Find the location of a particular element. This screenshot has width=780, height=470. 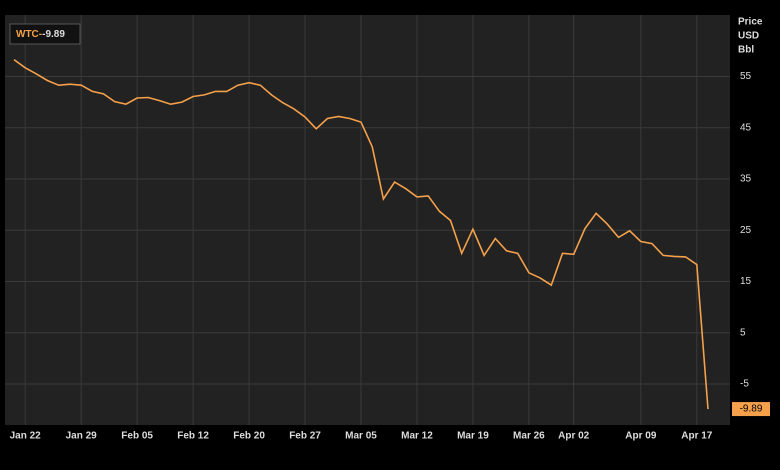

x-tick-label: Feb 27 is located at coordinates (305, 436).